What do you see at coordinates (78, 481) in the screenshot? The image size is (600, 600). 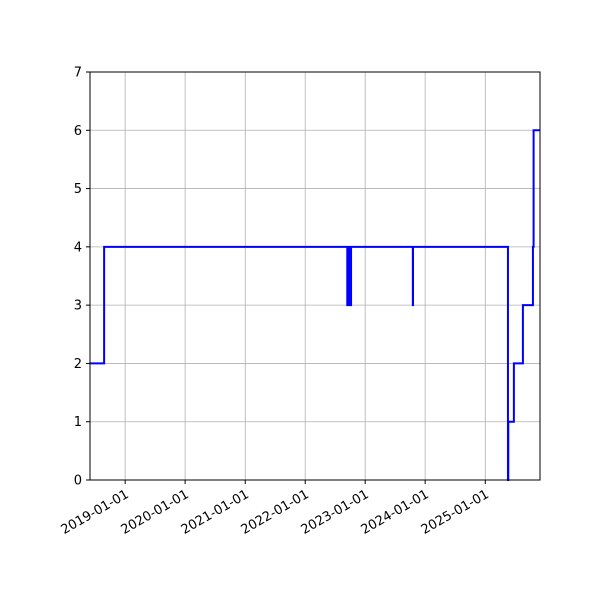 I see `y-tick-label: 0` at bounding box center [78, 481].